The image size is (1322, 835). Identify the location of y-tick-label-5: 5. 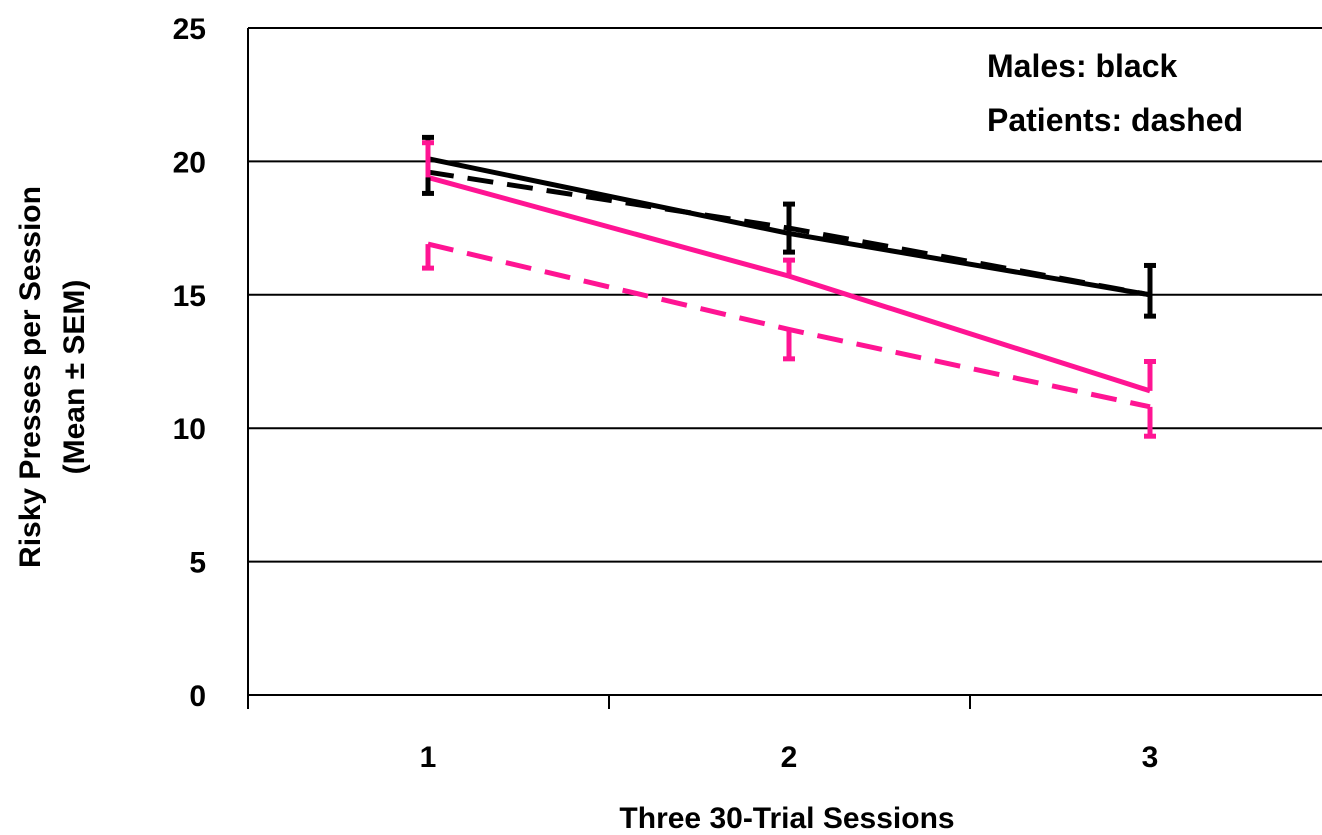
(197, 563).